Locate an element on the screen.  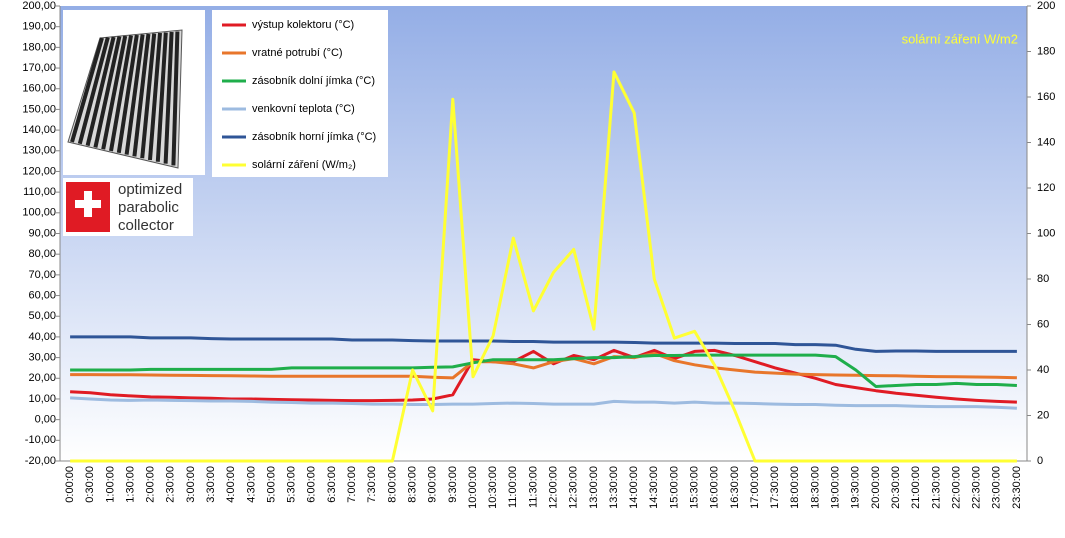
x-tick-label: 9:30:00 is located at coordinates (453, 484).